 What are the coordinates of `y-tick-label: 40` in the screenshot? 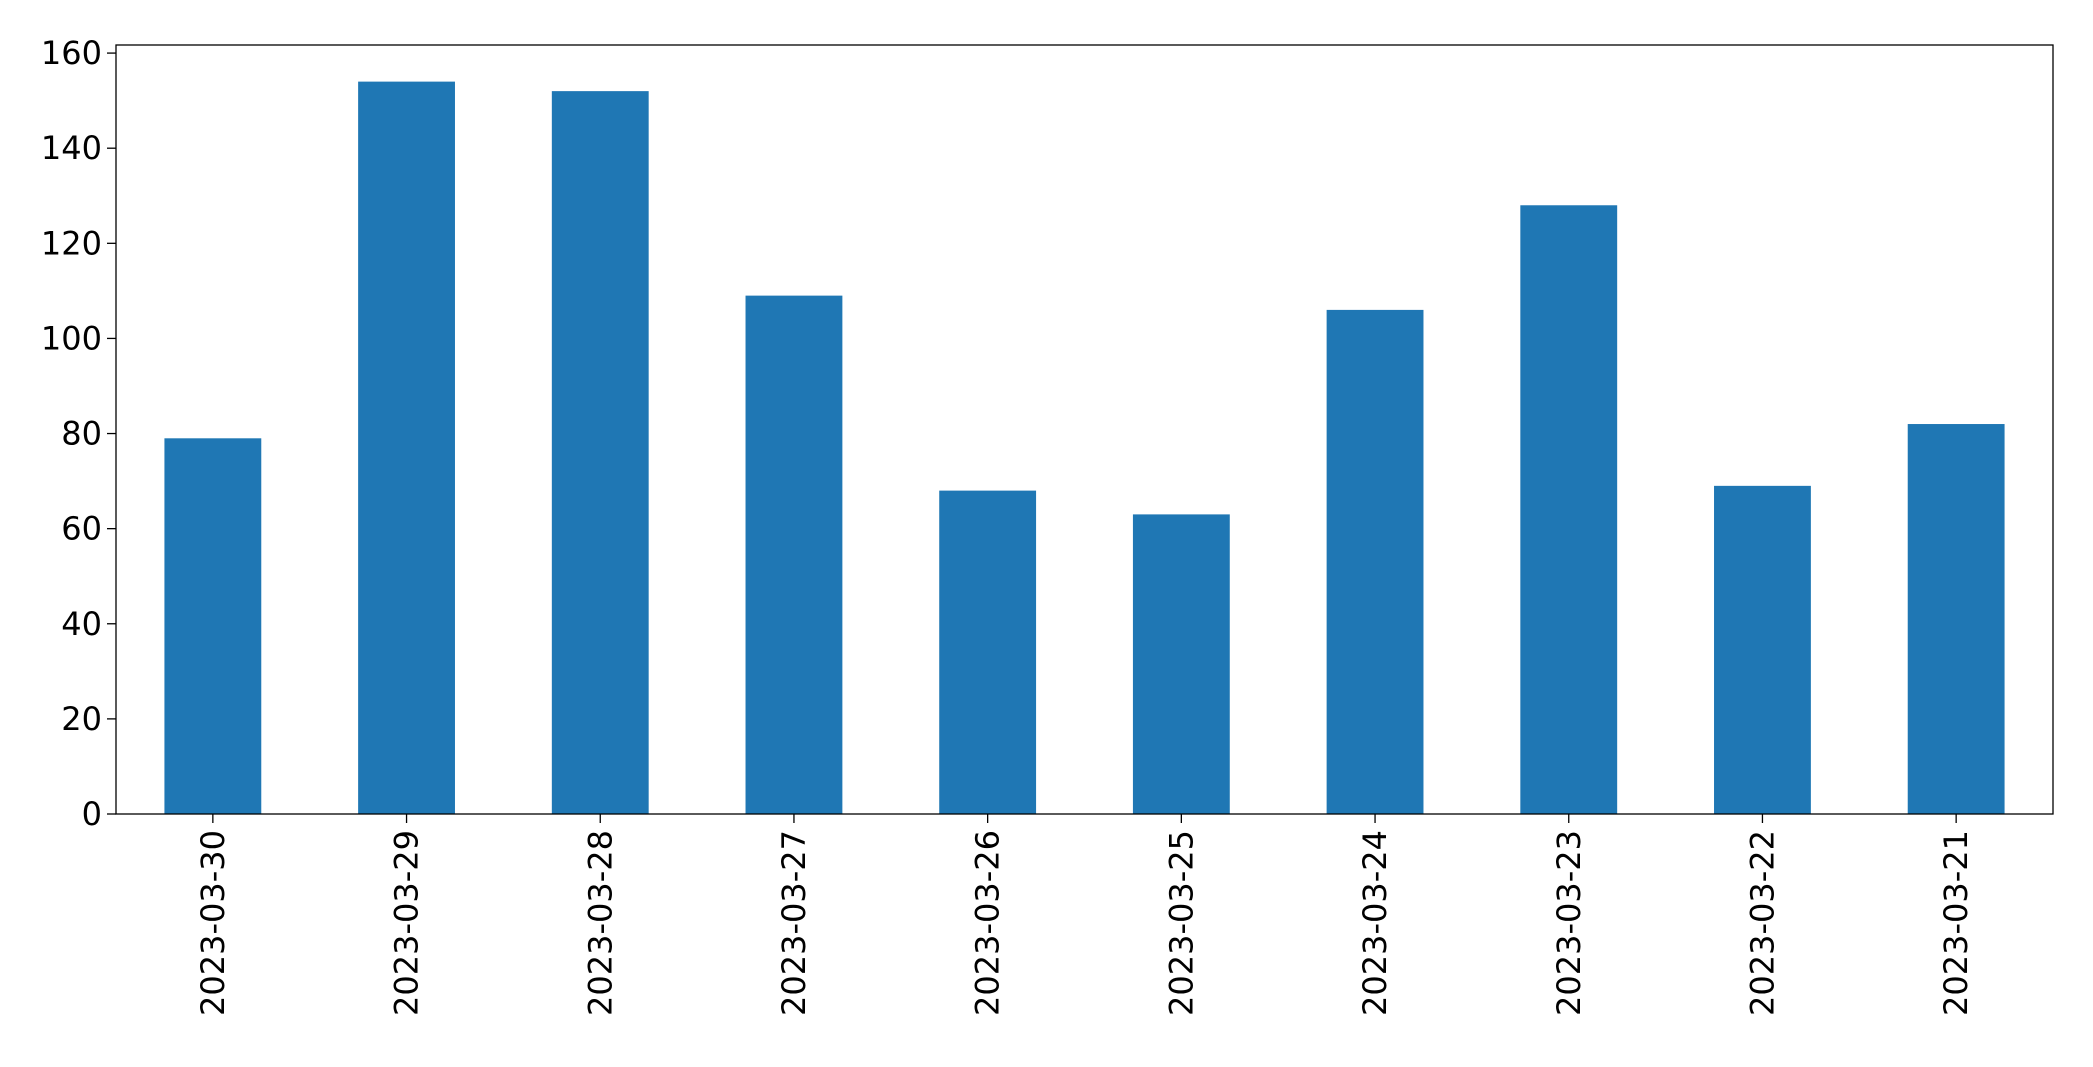 It's located at (81, 624).